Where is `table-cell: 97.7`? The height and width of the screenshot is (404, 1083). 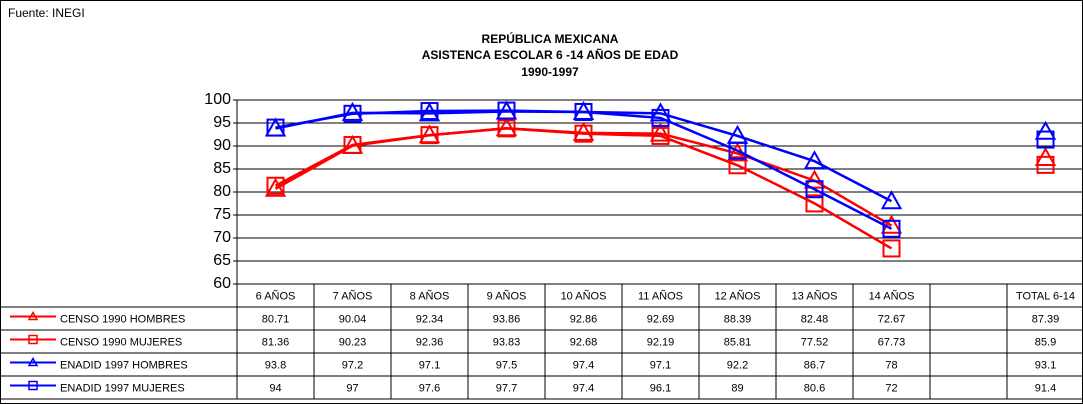 table-cell: 97.7 is located at coordinates (506, 388).